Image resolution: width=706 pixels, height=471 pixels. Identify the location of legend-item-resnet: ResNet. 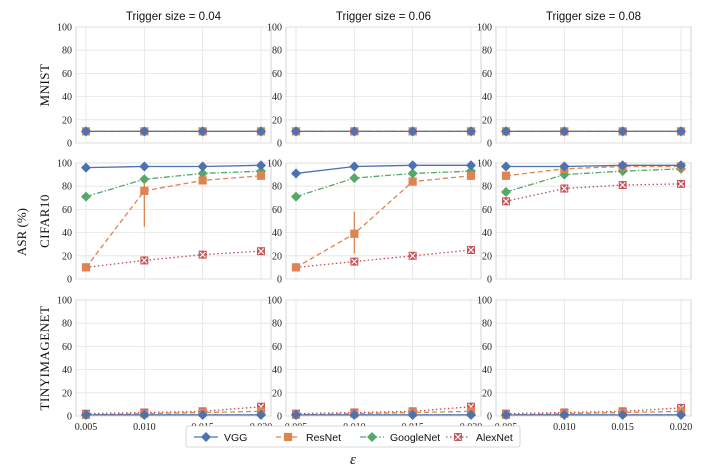
(308, 438).